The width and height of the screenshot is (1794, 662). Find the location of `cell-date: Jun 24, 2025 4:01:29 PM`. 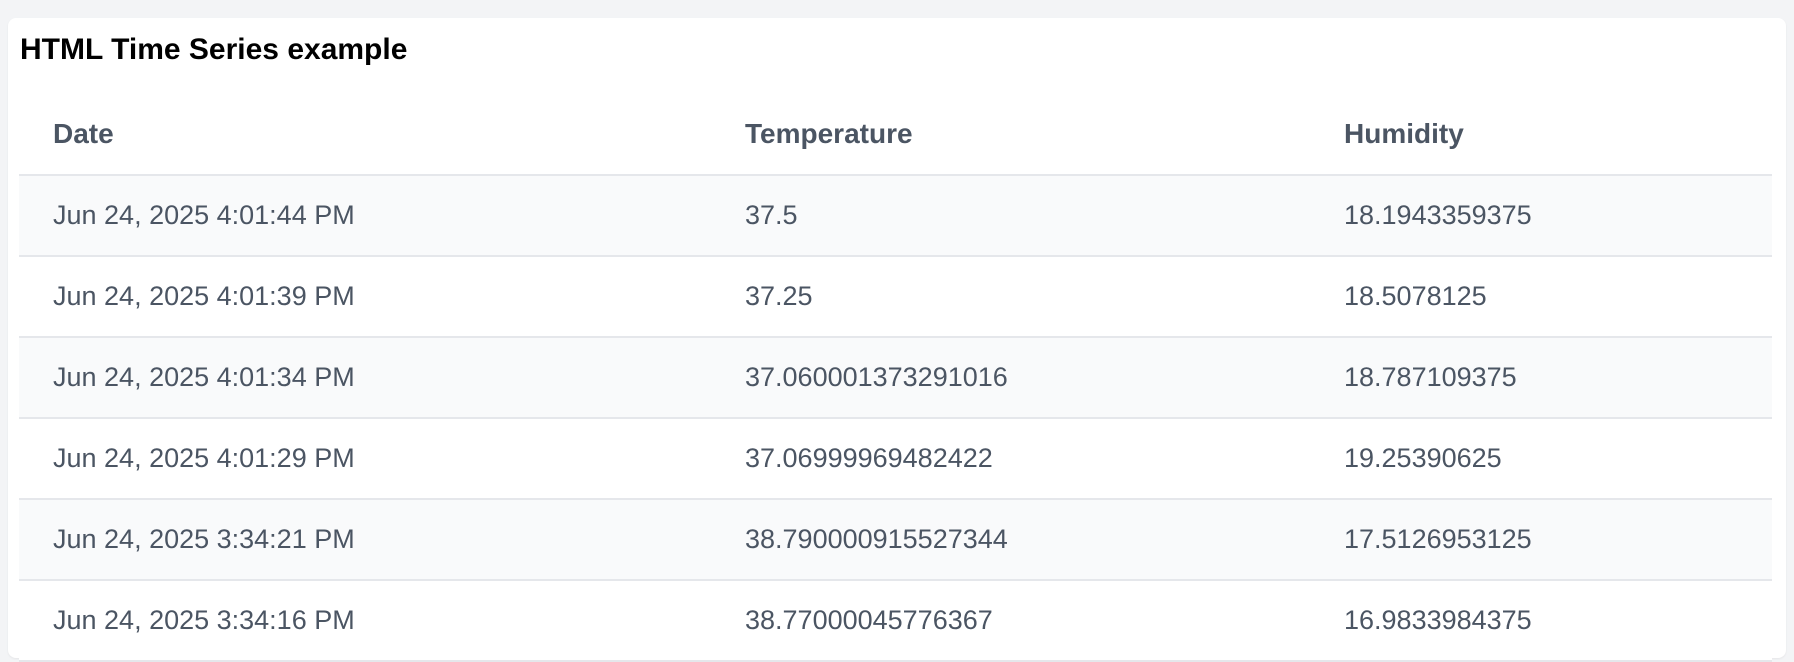

cell-date: Jun 24, 2025 4:01:29 PM is located at coordinates (365, 459).